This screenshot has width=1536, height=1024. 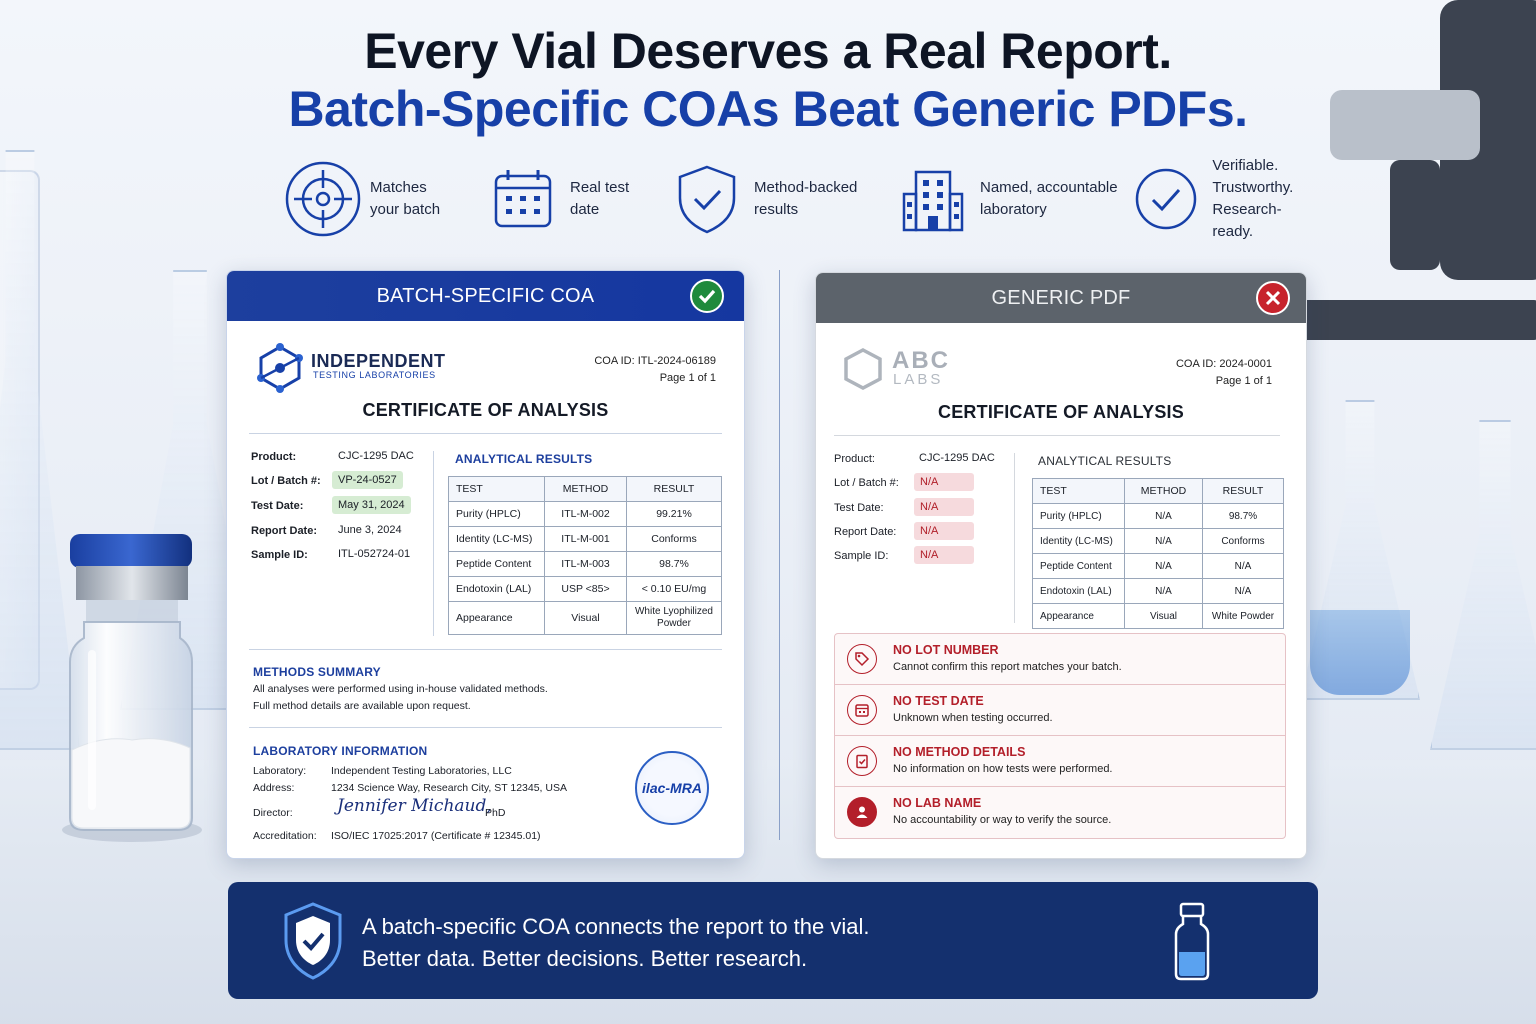 I want to click on table-row: Endotoxin (LAL) USP <85> < 0.10 EU/mg, so click(x=585, y=589).